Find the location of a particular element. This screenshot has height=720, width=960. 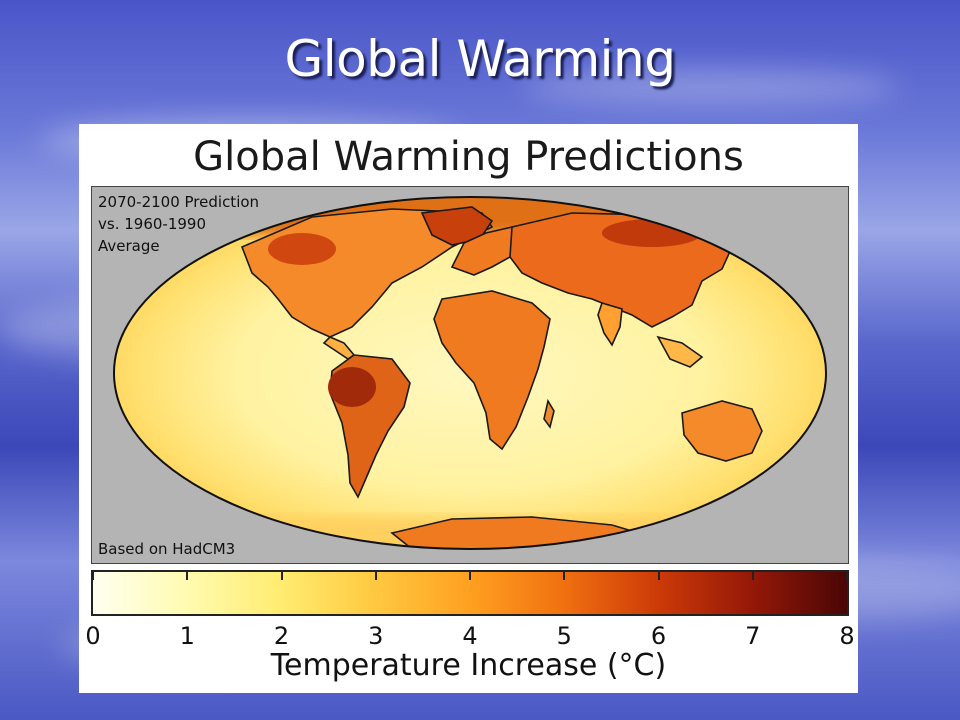

colorbar-tick-label: 6 is located at coordinates (658, 636).